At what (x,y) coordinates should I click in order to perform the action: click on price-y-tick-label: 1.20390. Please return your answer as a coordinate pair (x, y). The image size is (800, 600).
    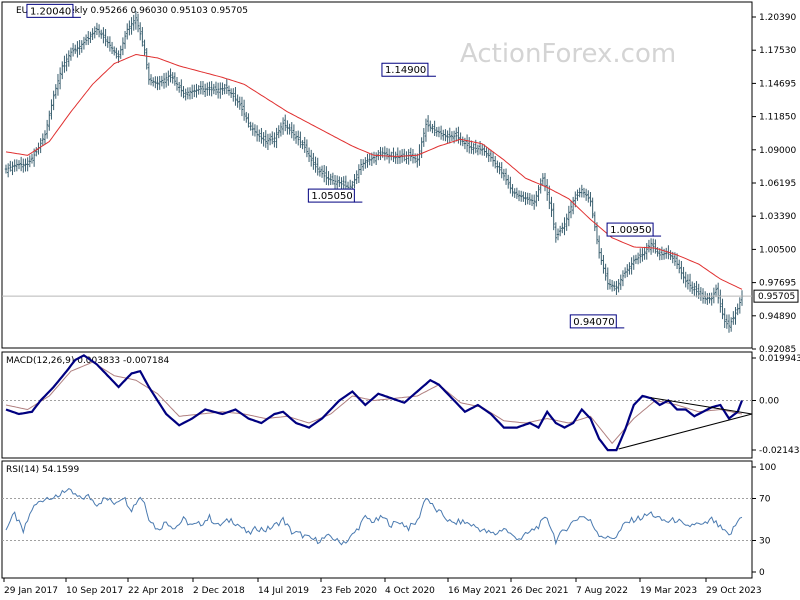
    Looking at the image, I should click on (777, 18).